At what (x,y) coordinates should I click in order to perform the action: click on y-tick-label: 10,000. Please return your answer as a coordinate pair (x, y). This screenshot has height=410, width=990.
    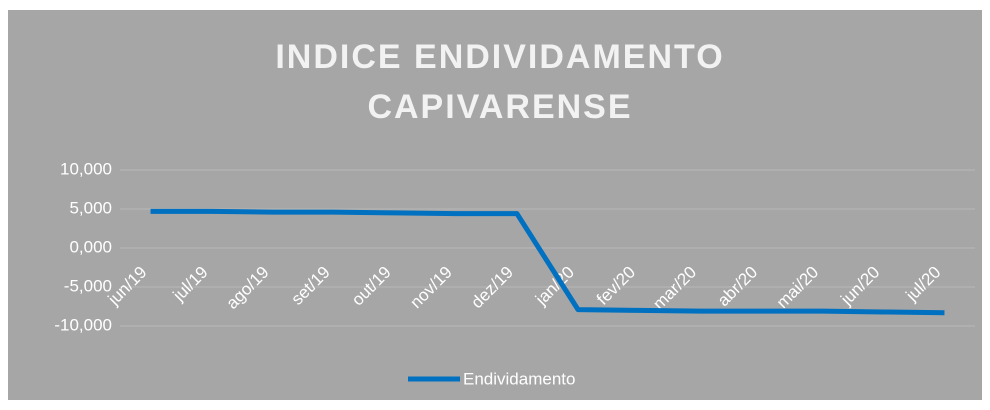
    Looking at the image, I should click on (86, 168).